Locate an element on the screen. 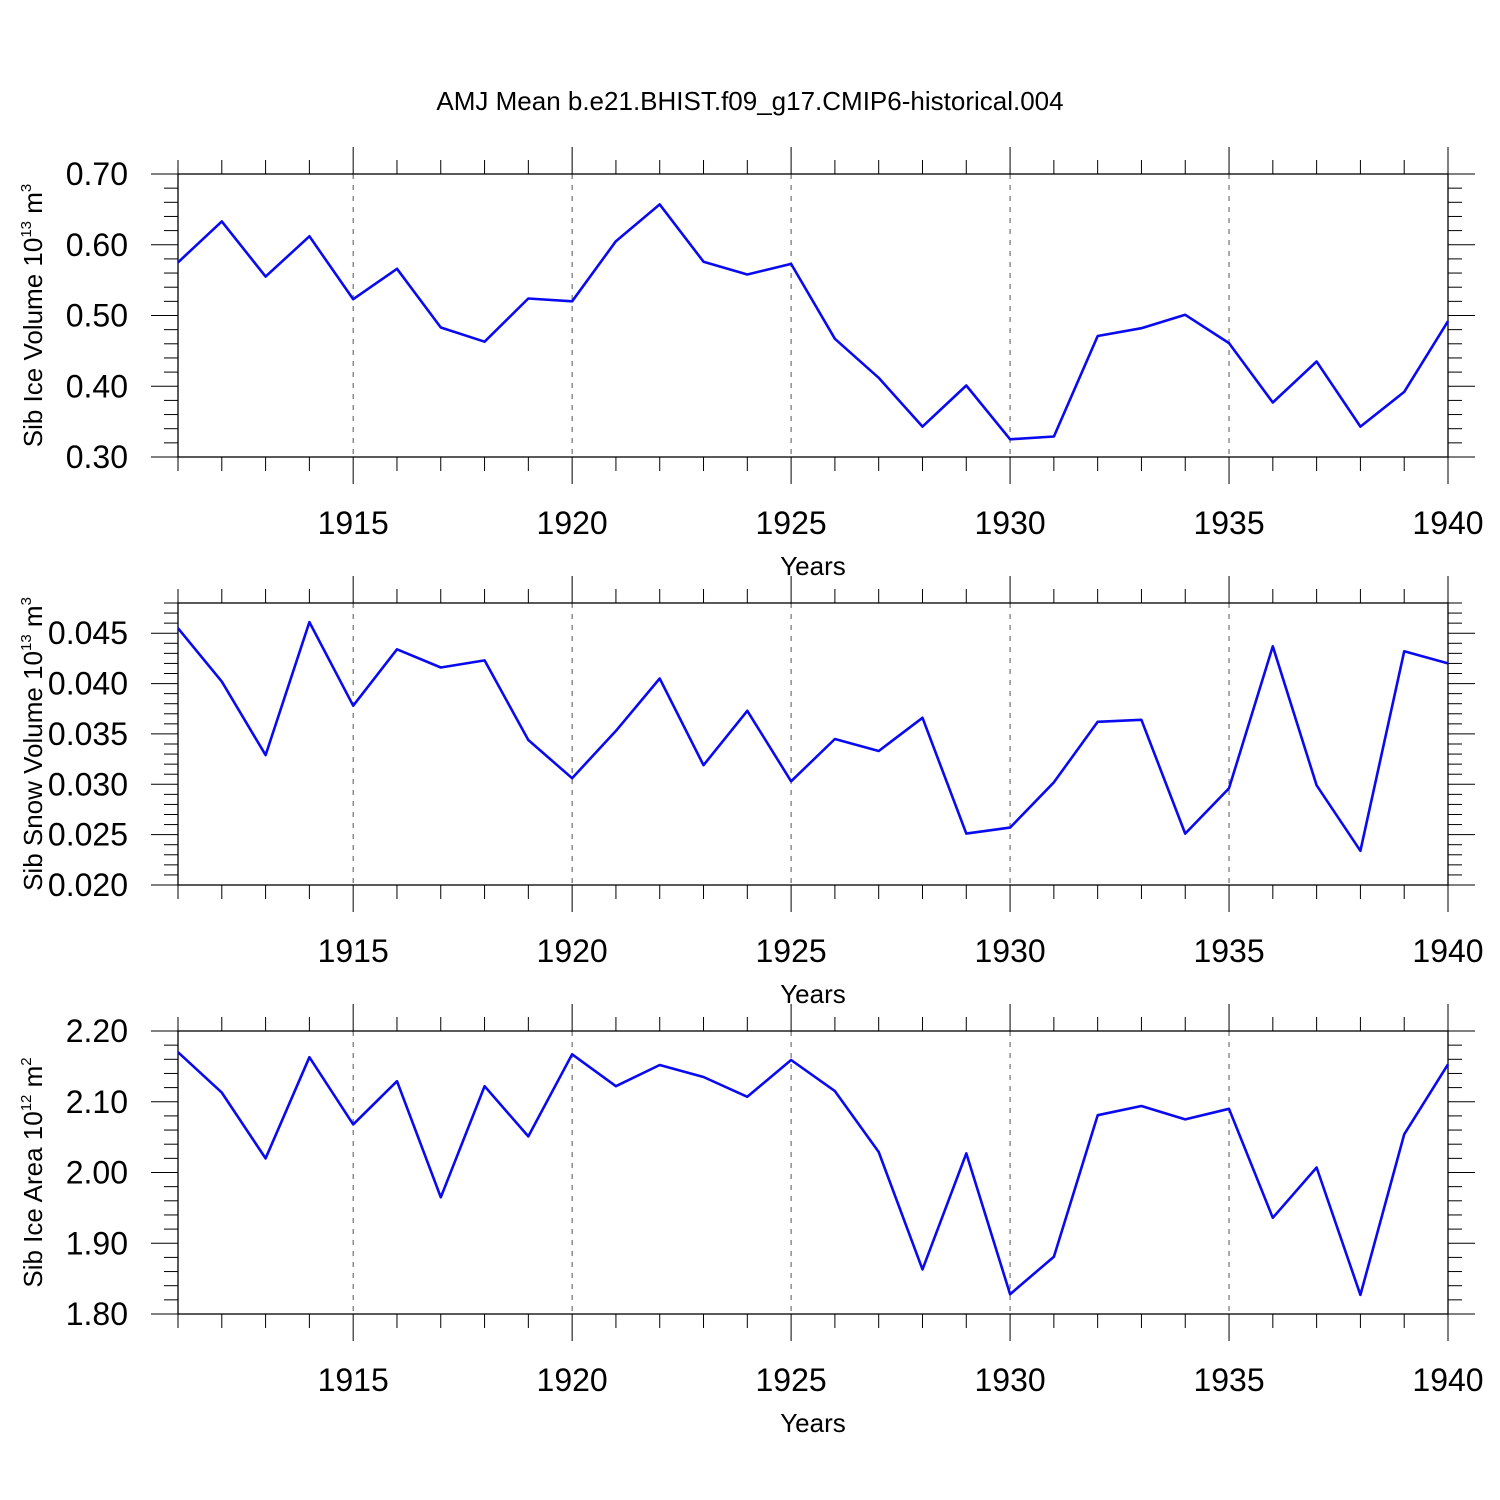 The width and height of the screenshot is (1500, 1500). y-tick-label: 0.50 is located at coordinates (97, 316).